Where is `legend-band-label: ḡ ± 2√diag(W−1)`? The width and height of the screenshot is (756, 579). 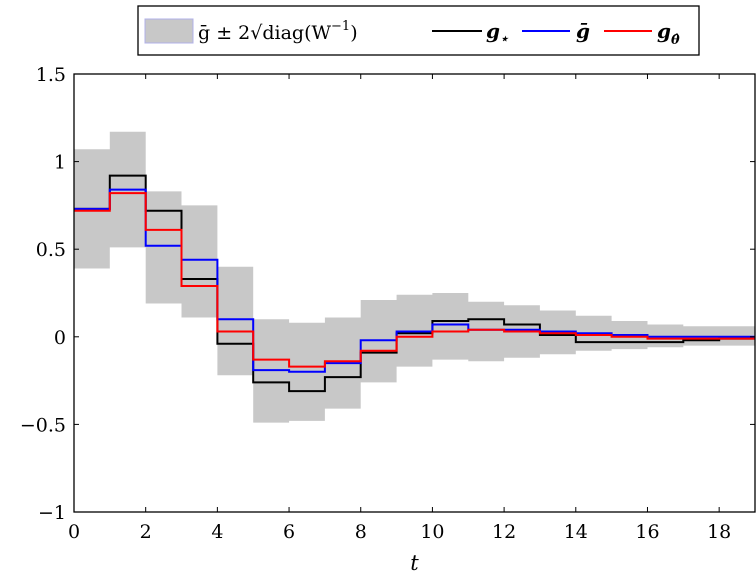 legend-band-label: ḡ ± 2√diag(W−1) is located at coordinates (278, 31).